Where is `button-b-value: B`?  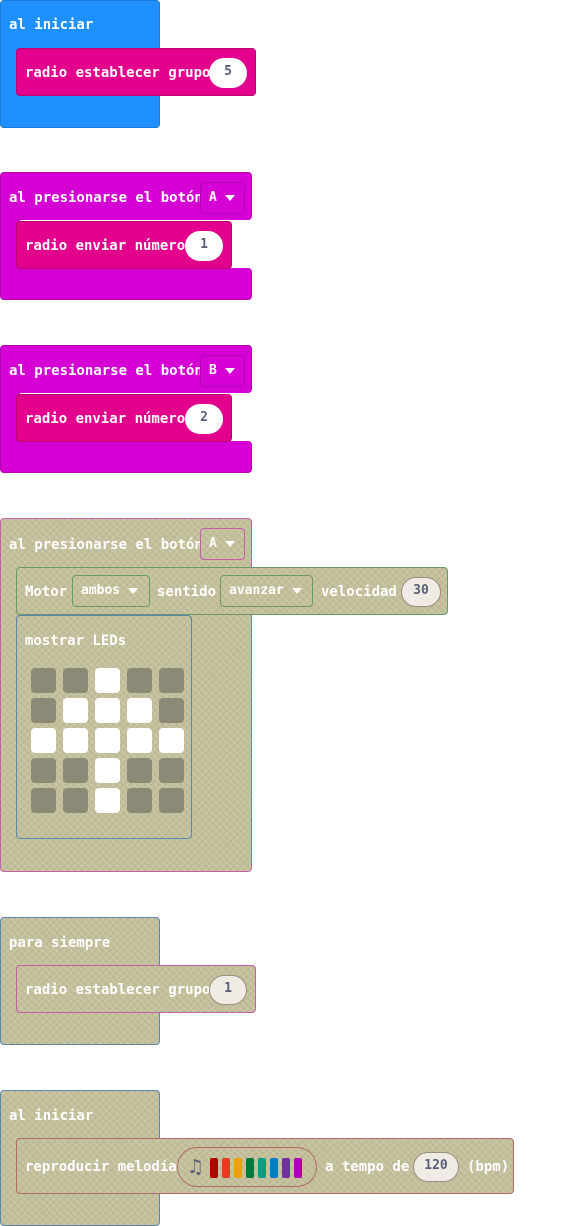
button-b-value: B is located at coordinates (213, 370).